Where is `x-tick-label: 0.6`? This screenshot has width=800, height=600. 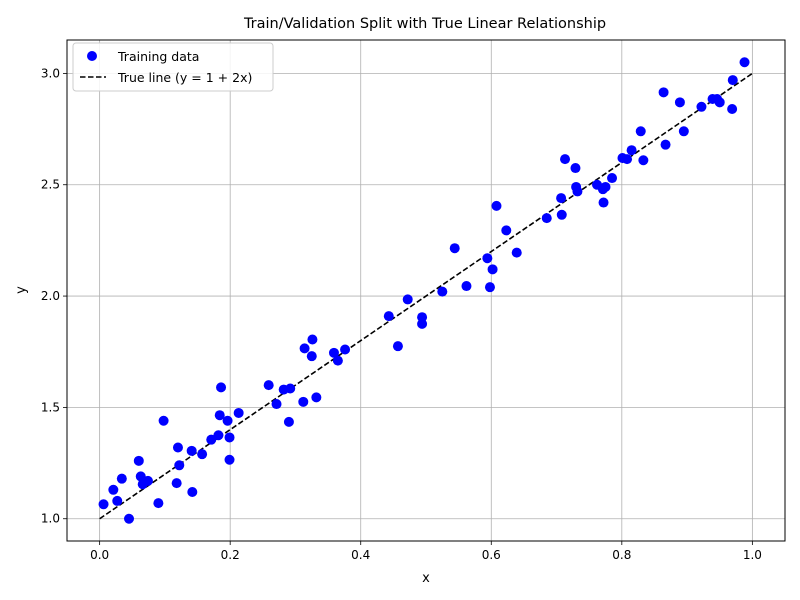 x-tick-label: 0.6 is located at coordinates (491, 555).